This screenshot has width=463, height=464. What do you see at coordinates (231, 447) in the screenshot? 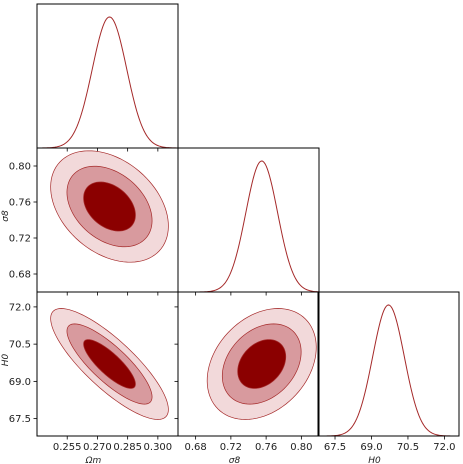
I see `x-tick-label-s8: 0.72` at bounding box center [231, 447].